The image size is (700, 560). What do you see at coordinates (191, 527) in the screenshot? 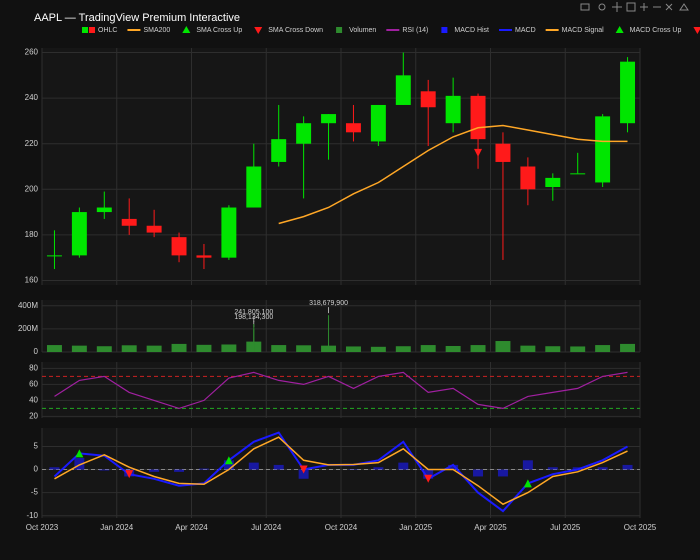
I see `x-tick-label: Apr 2024` at bounding box center [191, 527].